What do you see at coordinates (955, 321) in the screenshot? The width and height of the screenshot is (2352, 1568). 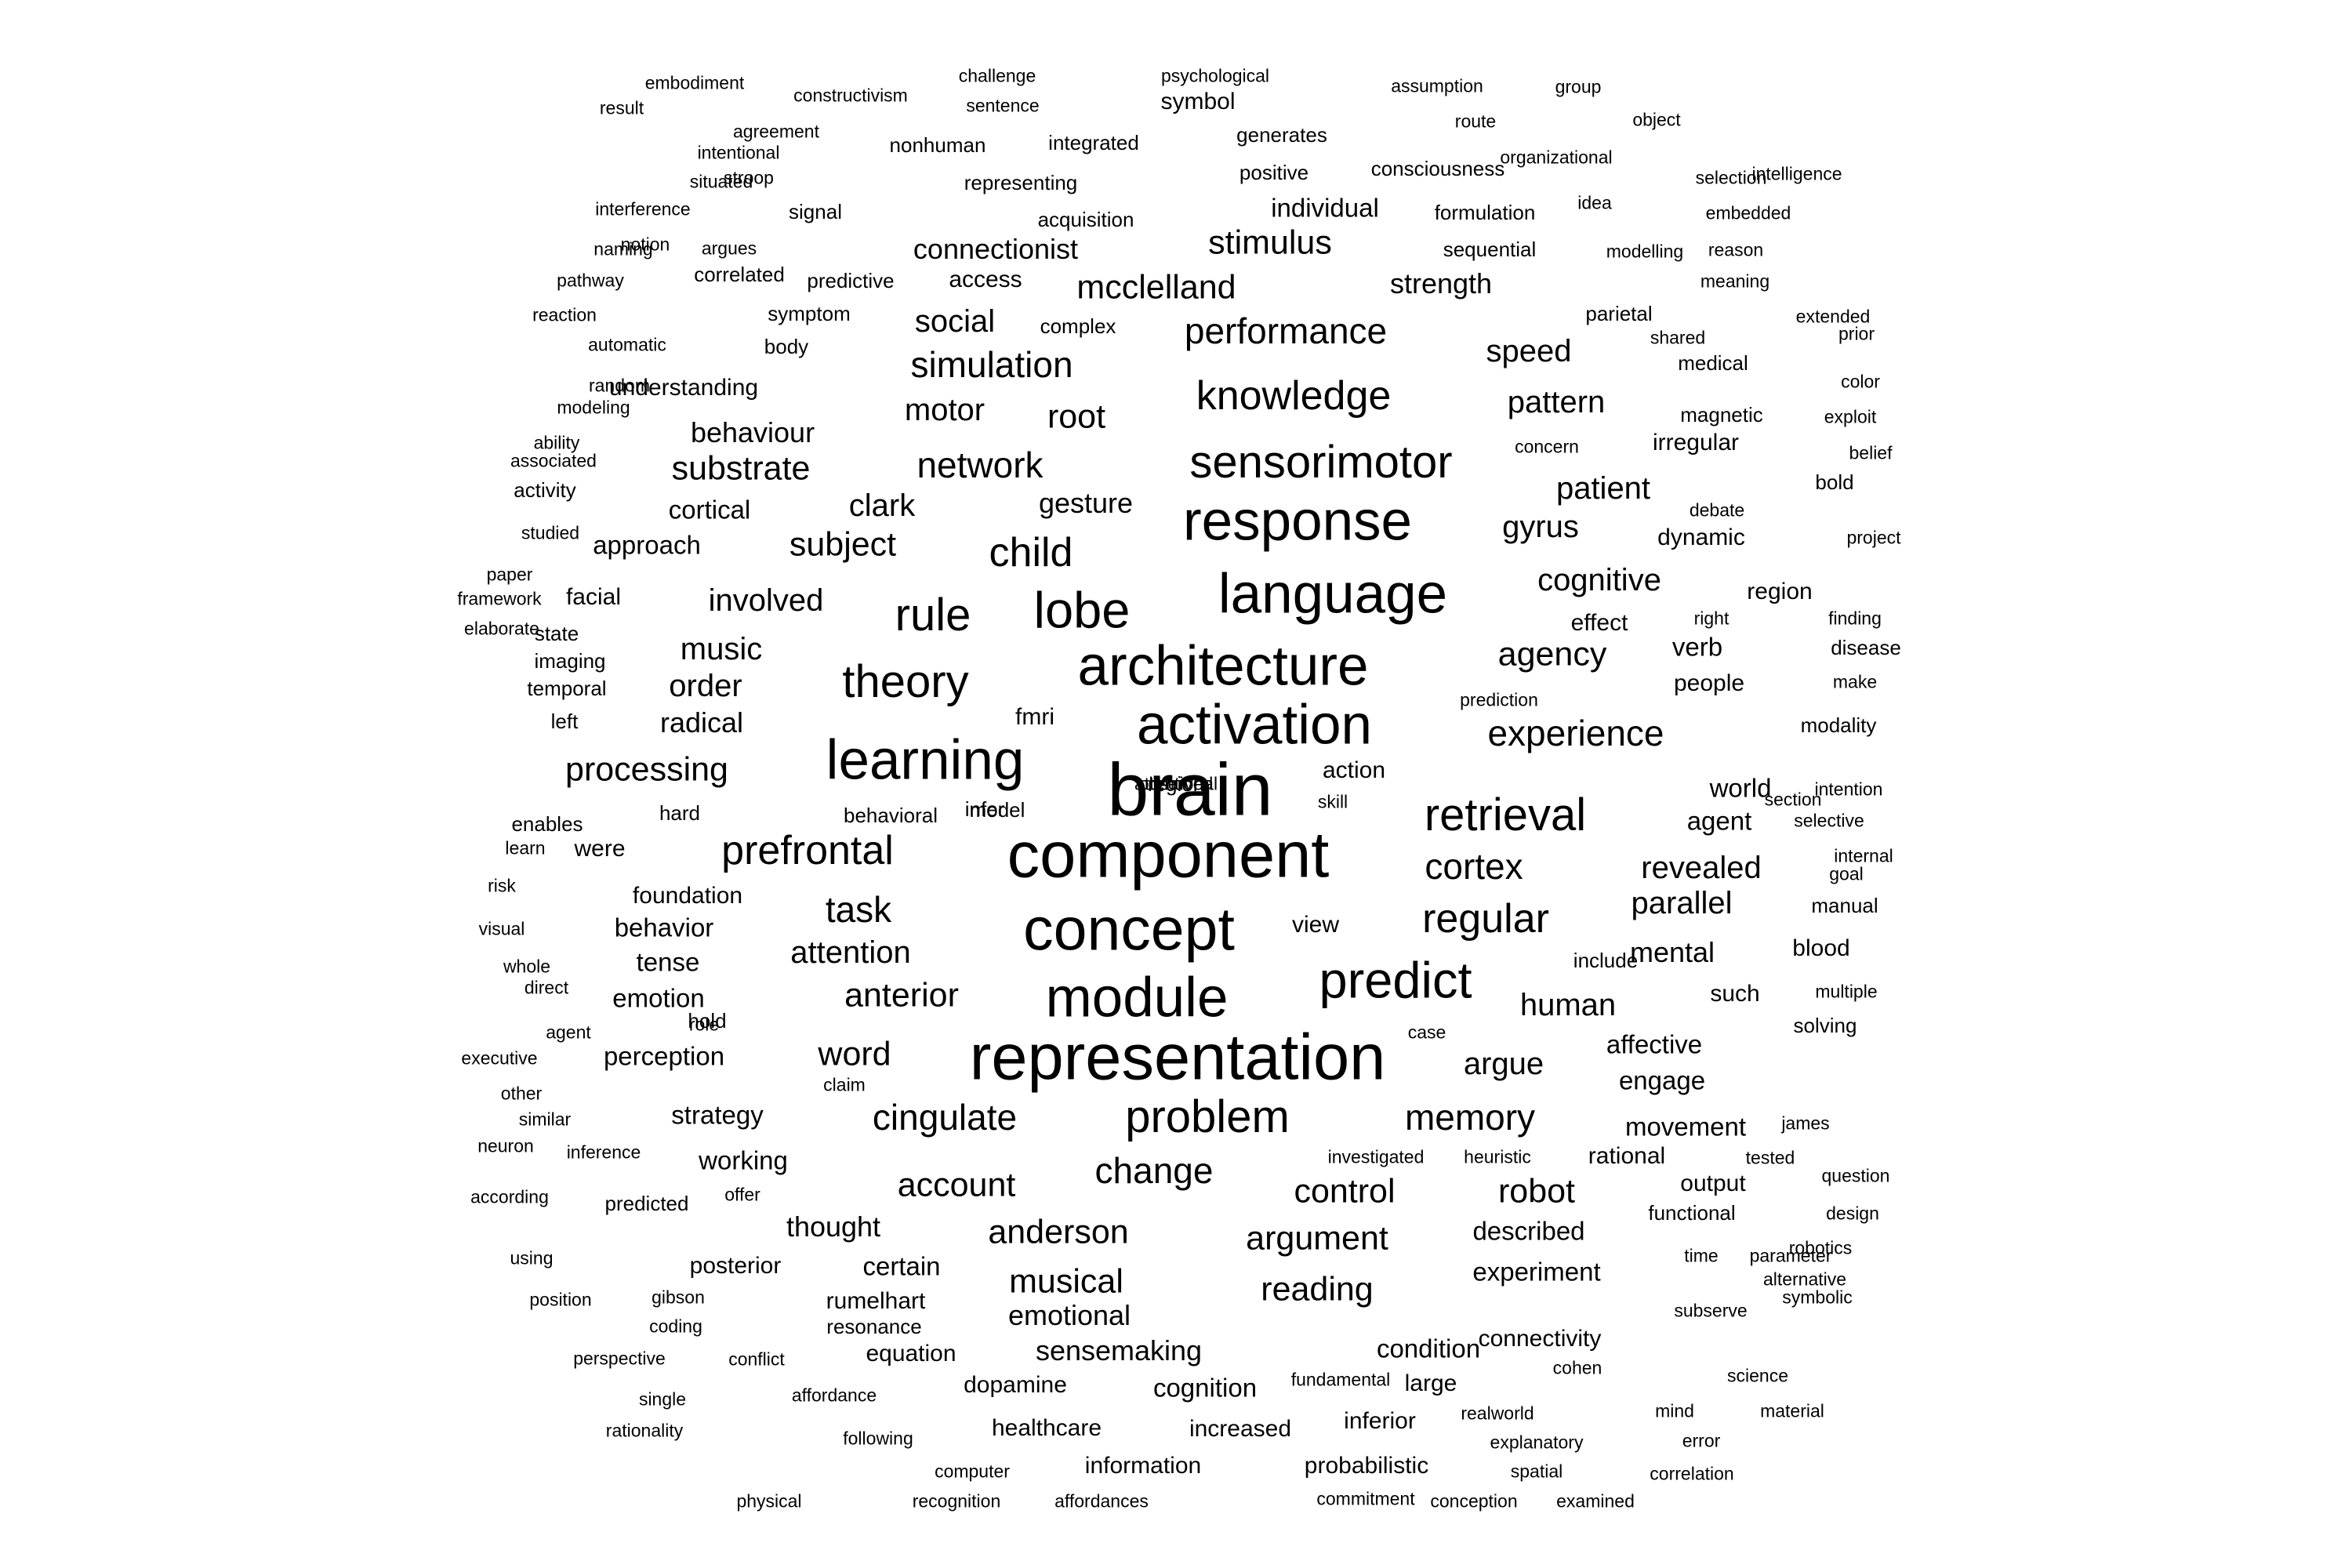 I see `word-social: social` at bounding box center [955, 321].